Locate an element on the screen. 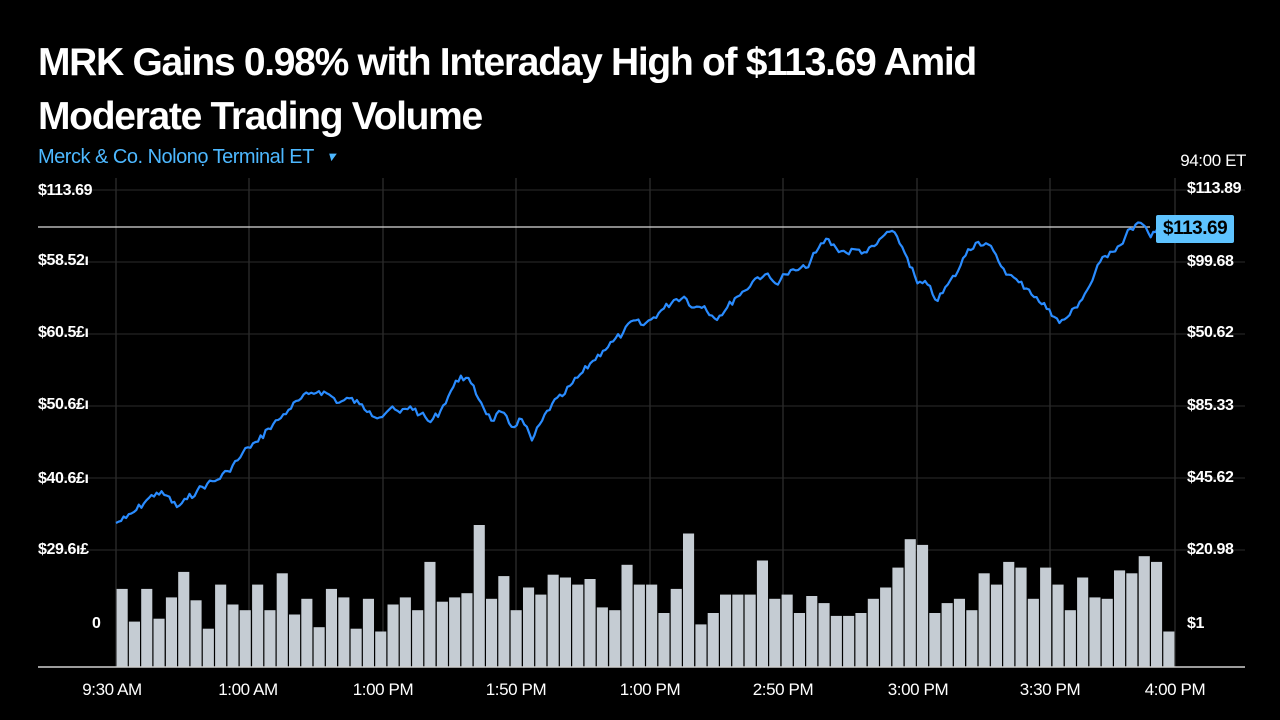  y-axis-right-label: $50.62 is located at coordinates (1210, 332).